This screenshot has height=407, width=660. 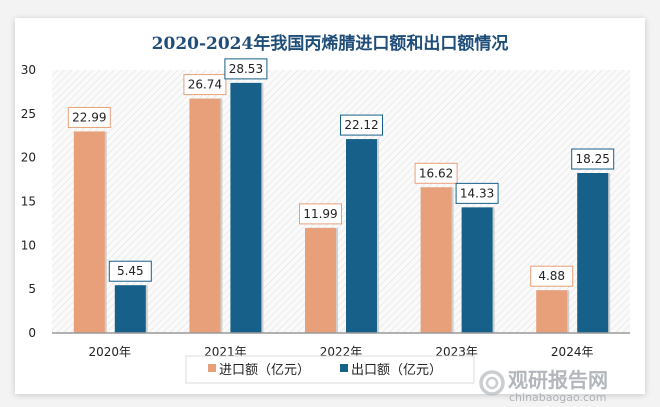 I want to click on watermark-logo-icon, so click(x=492, y=383).